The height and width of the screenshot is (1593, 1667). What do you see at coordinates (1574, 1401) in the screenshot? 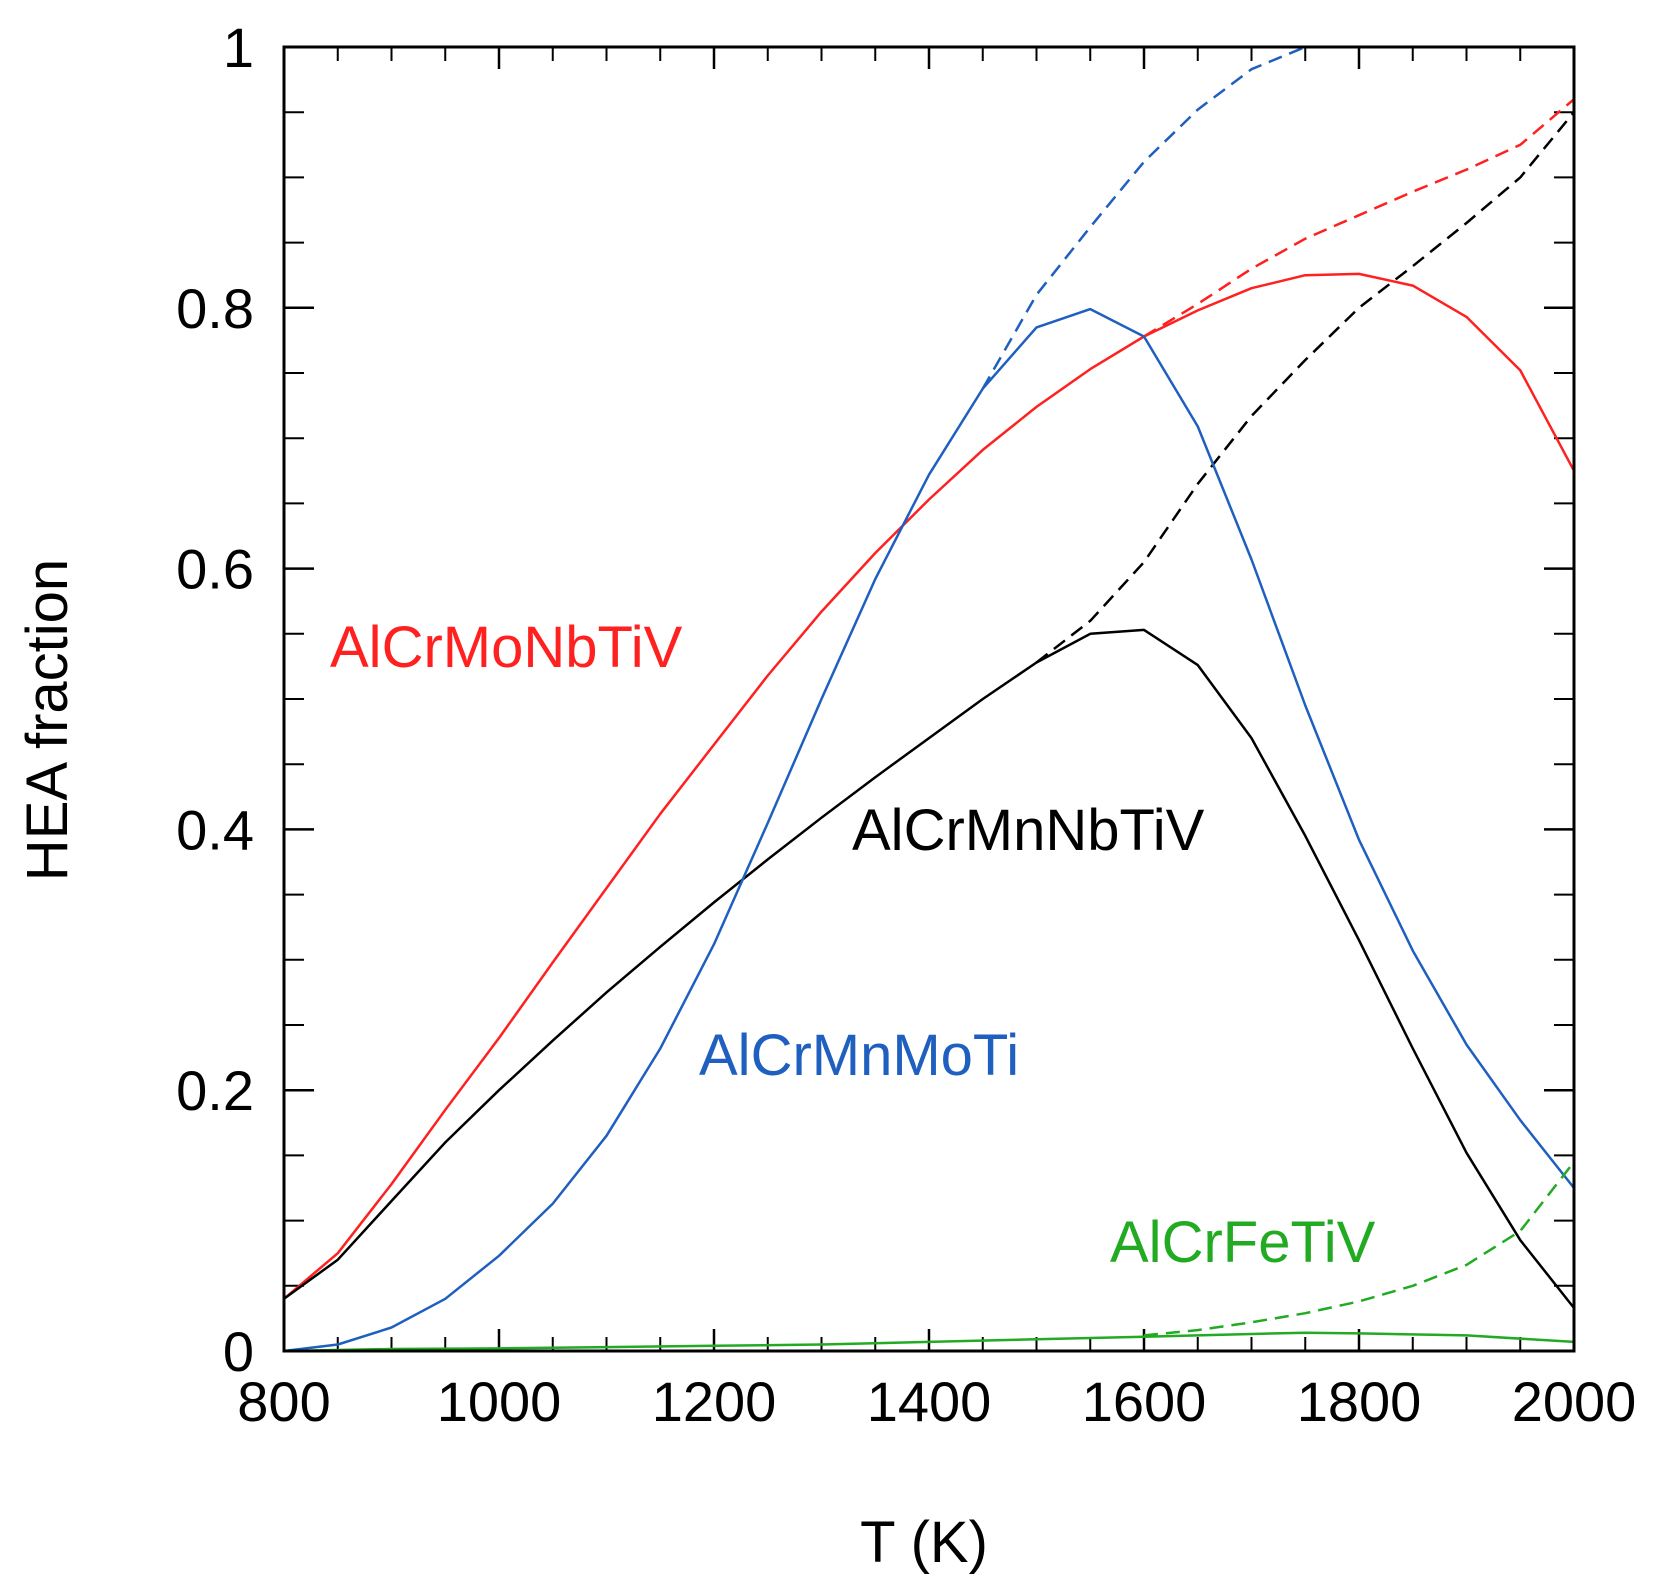
I see `x-tick-label: 2000` at bounding box center [1574, 1401].